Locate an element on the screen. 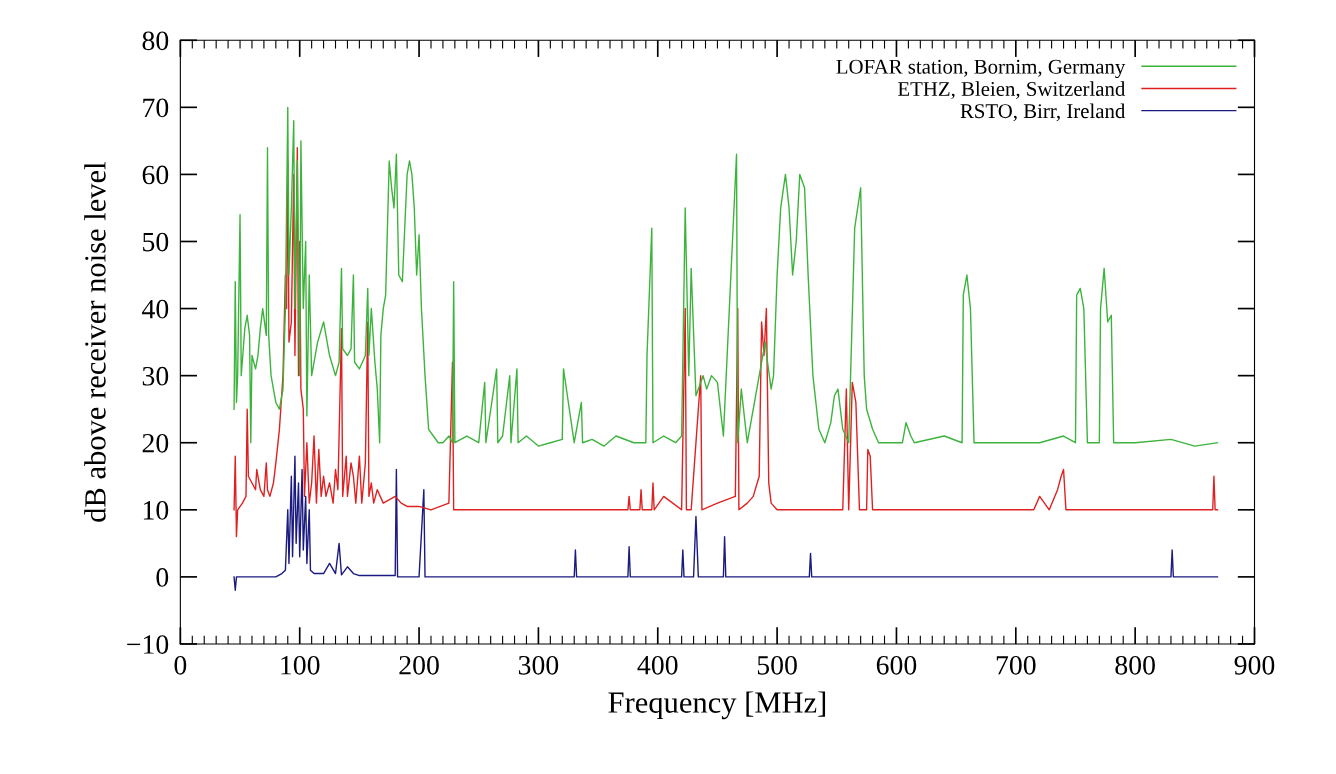 The height and width of the screenshot is (774, 1336). y-tick-label: 60 is located at coordinates (155, 175).